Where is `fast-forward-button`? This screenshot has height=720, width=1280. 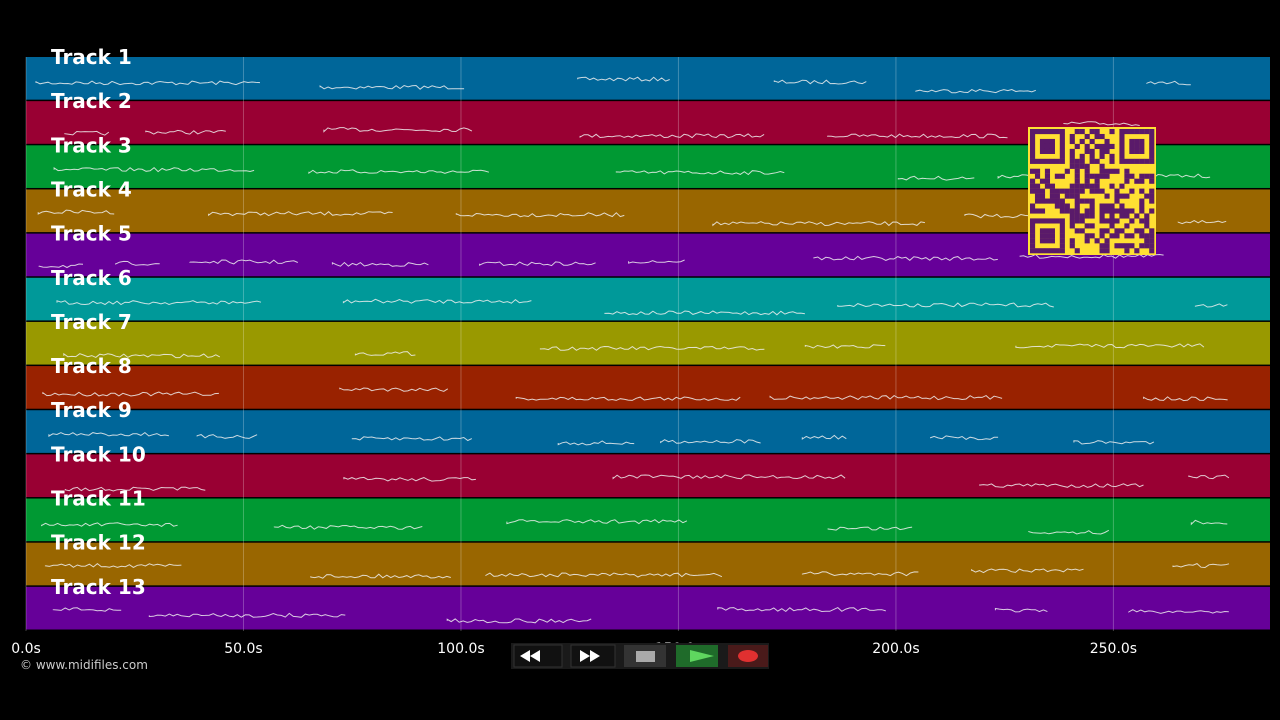
fast-forward-button is located at coordinates (593, 656).